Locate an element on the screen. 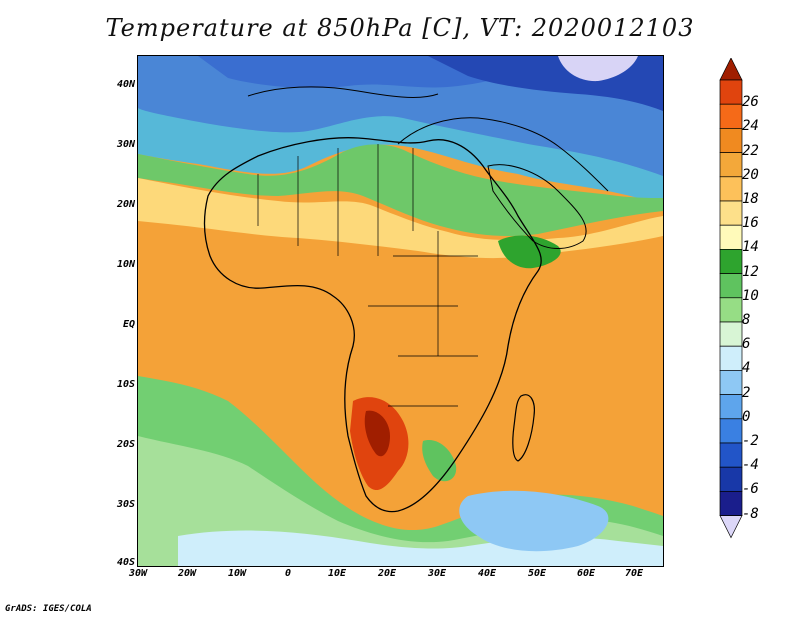 This screenshot has height=618, width=800. lat-label: 10N is located at coordinates (125, 264).